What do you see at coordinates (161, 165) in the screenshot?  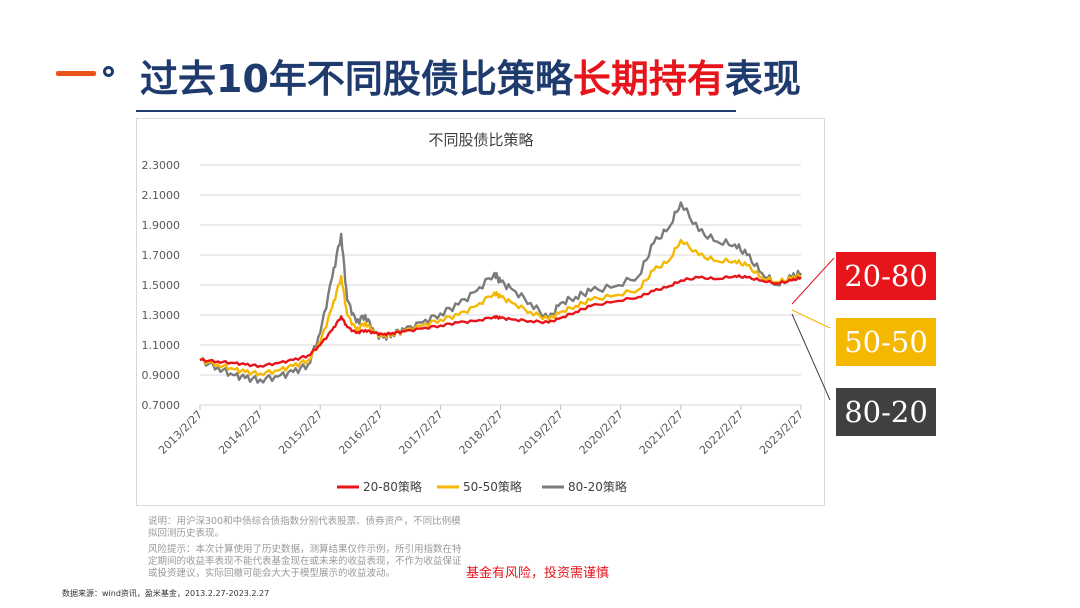 I see `y-tick-label: 2.3000` at bounding box center [161, 165].